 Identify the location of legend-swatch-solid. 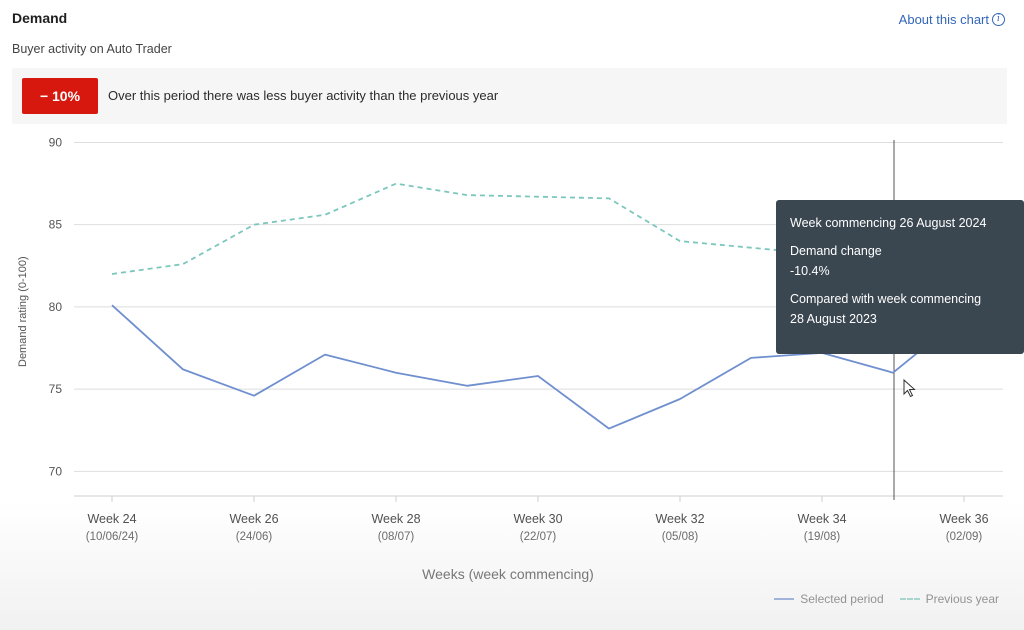
(784, 599).